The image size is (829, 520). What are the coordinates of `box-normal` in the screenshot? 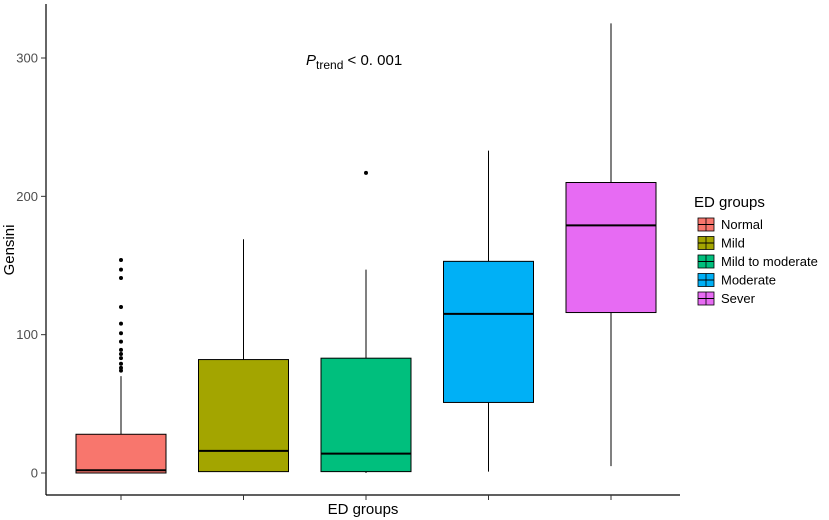 It's located at (121, 453).